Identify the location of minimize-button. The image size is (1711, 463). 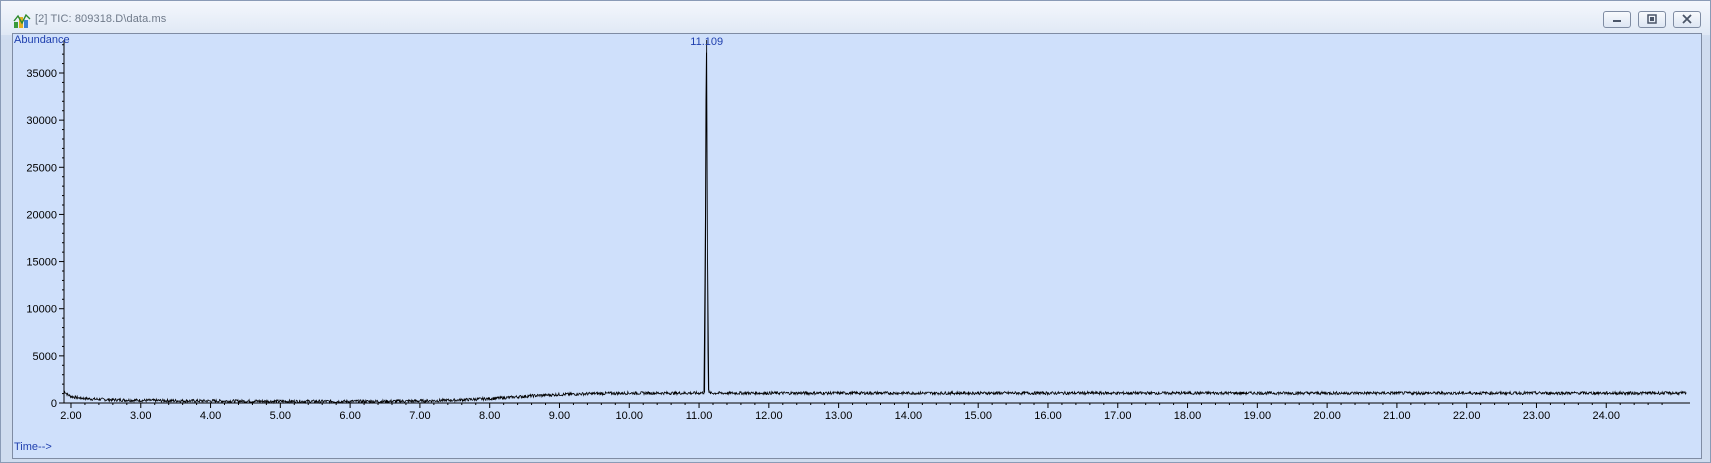
(1617, 19).